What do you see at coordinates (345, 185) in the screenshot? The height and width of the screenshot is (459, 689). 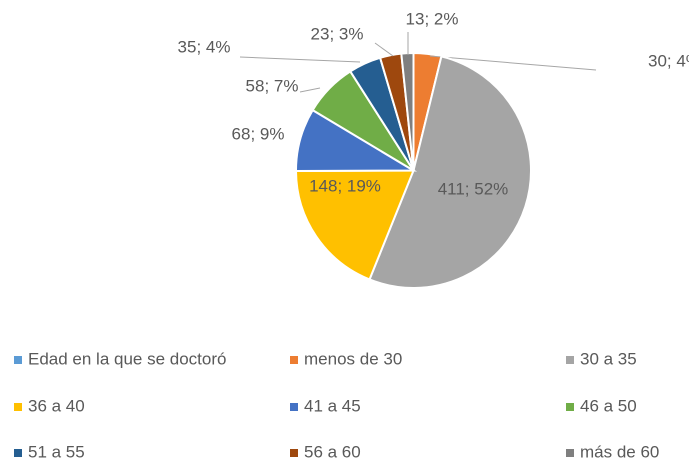 I see `data-label: 148; 19%` at bounding box center [345, 185].